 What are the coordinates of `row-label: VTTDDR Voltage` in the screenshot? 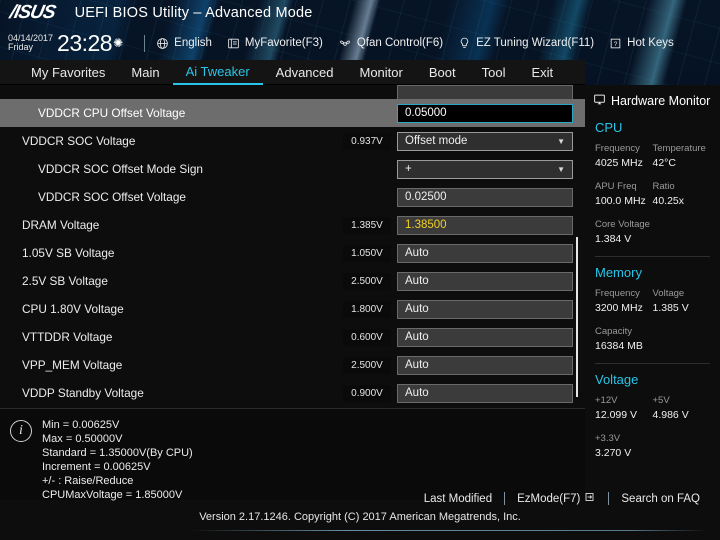 It's located at (67, 337).